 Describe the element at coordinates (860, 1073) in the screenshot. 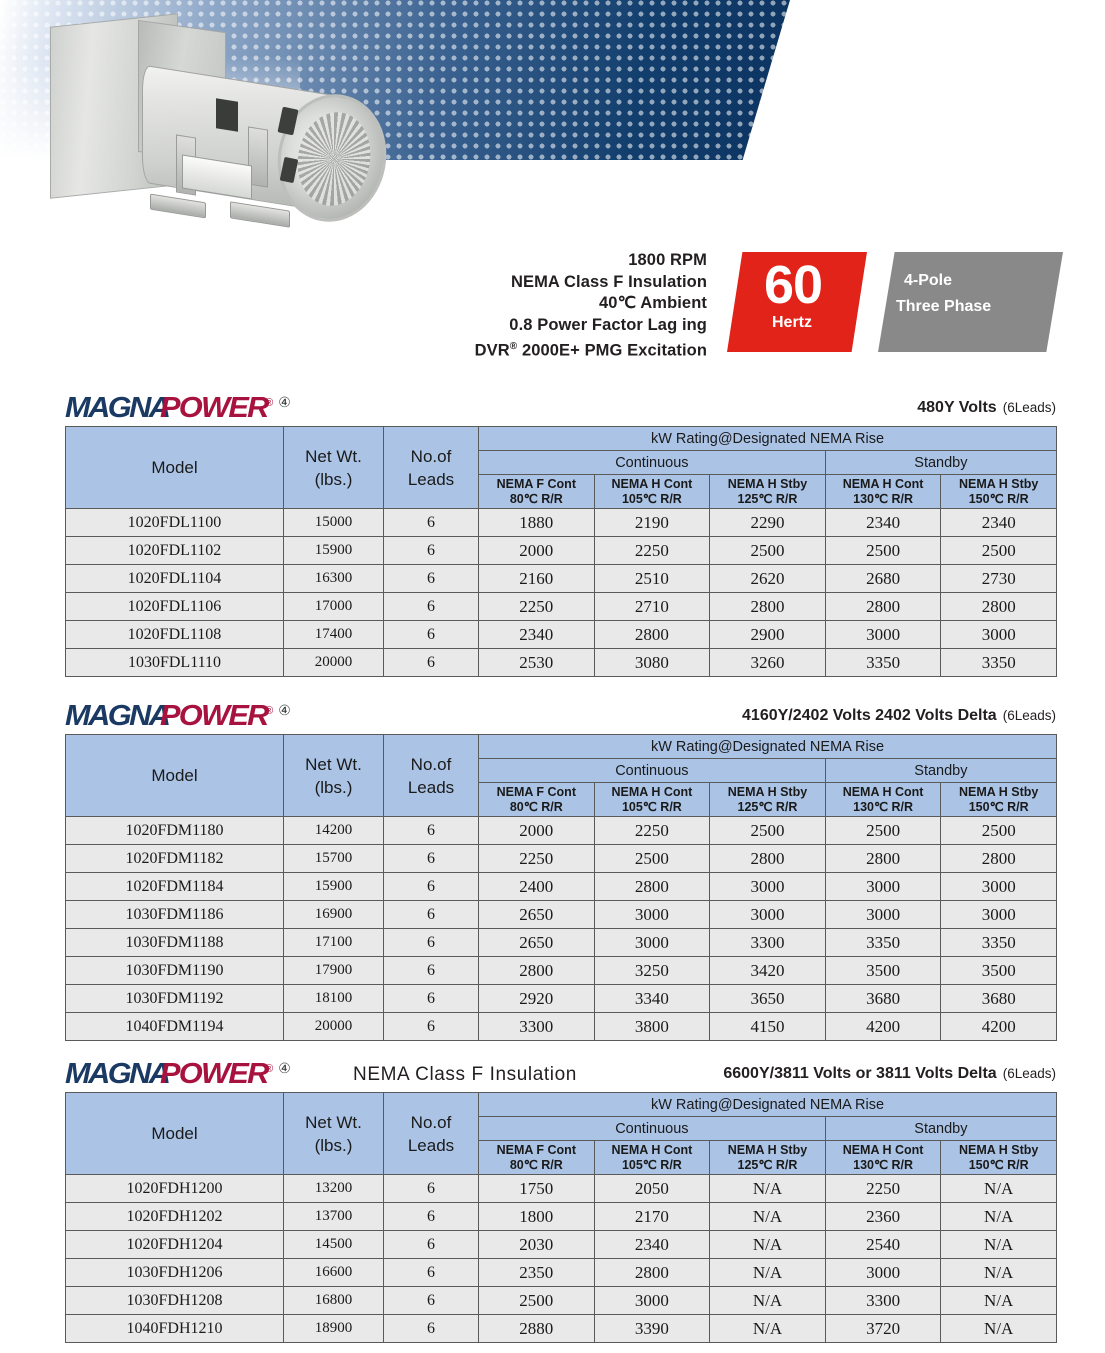

I see `voltage-value: 6600Y/3811 Volts or 3811 Volts Delta` at that location.